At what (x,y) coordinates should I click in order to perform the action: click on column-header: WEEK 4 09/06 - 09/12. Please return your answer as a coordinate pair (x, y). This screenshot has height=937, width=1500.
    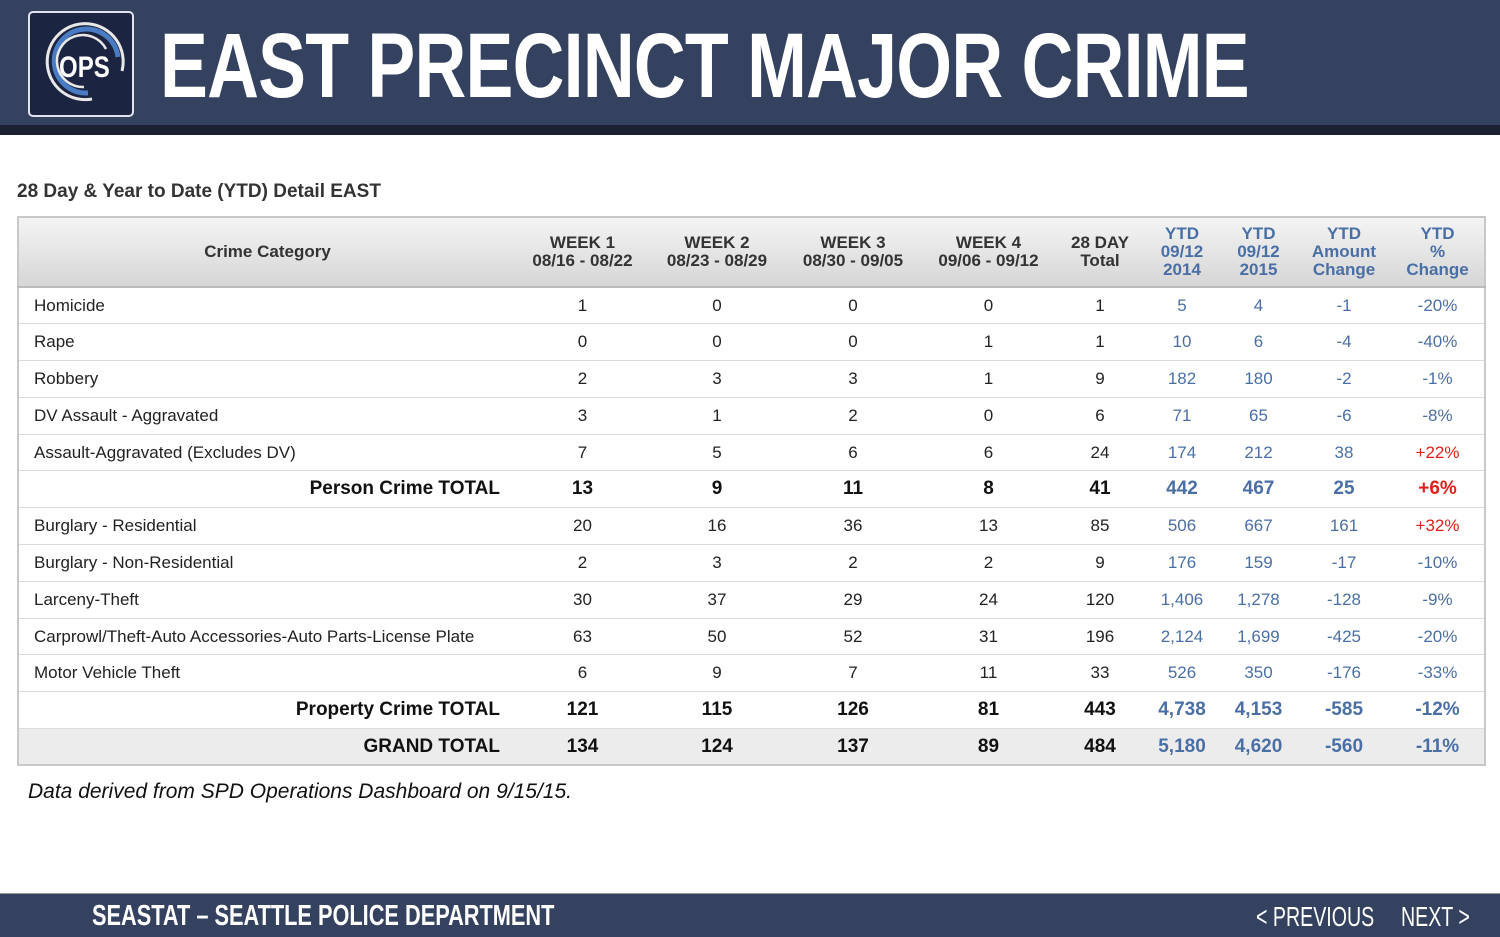
    Looking at the image, I should click on (988, 252).